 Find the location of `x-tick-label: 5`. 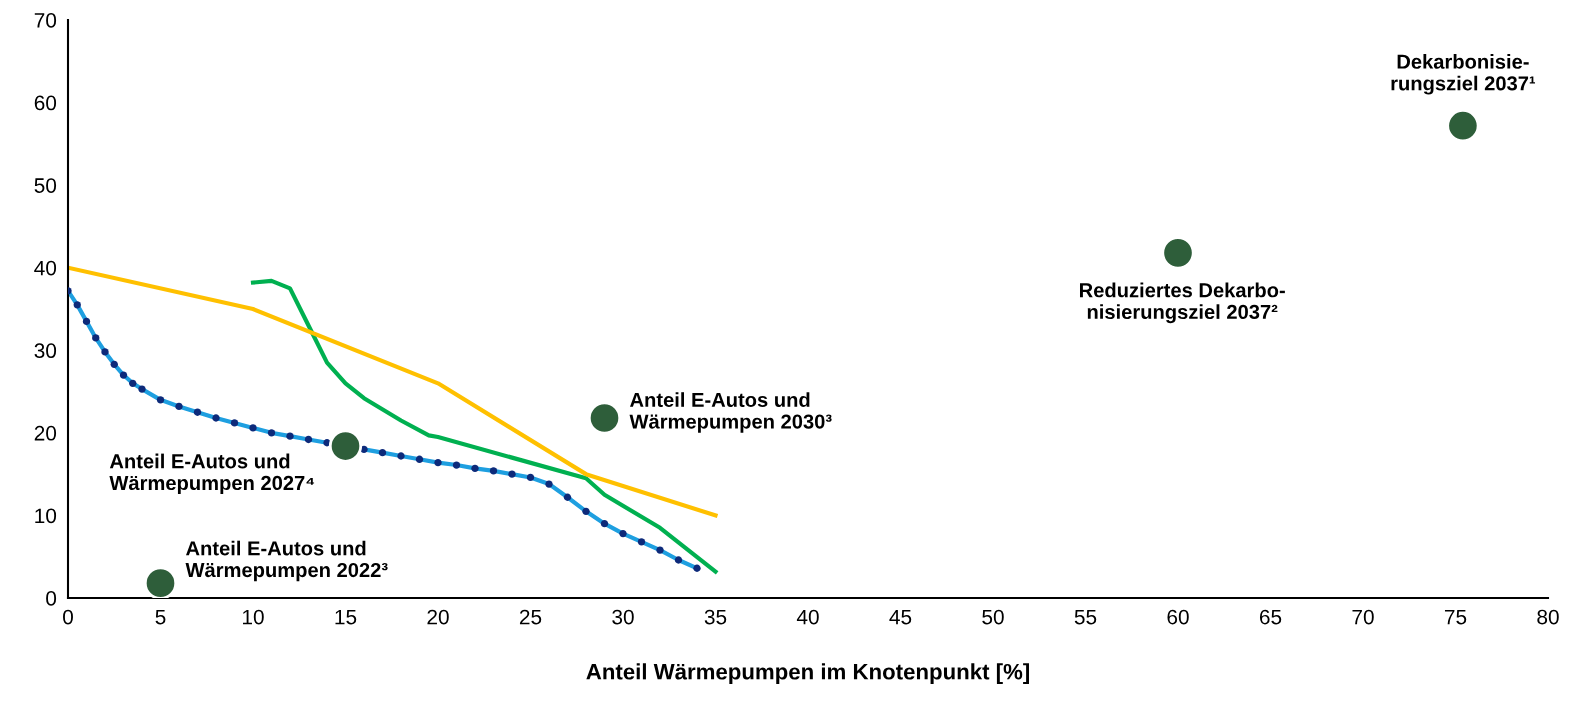

x-tick-label: 5 is located at coordinates (160, 617).